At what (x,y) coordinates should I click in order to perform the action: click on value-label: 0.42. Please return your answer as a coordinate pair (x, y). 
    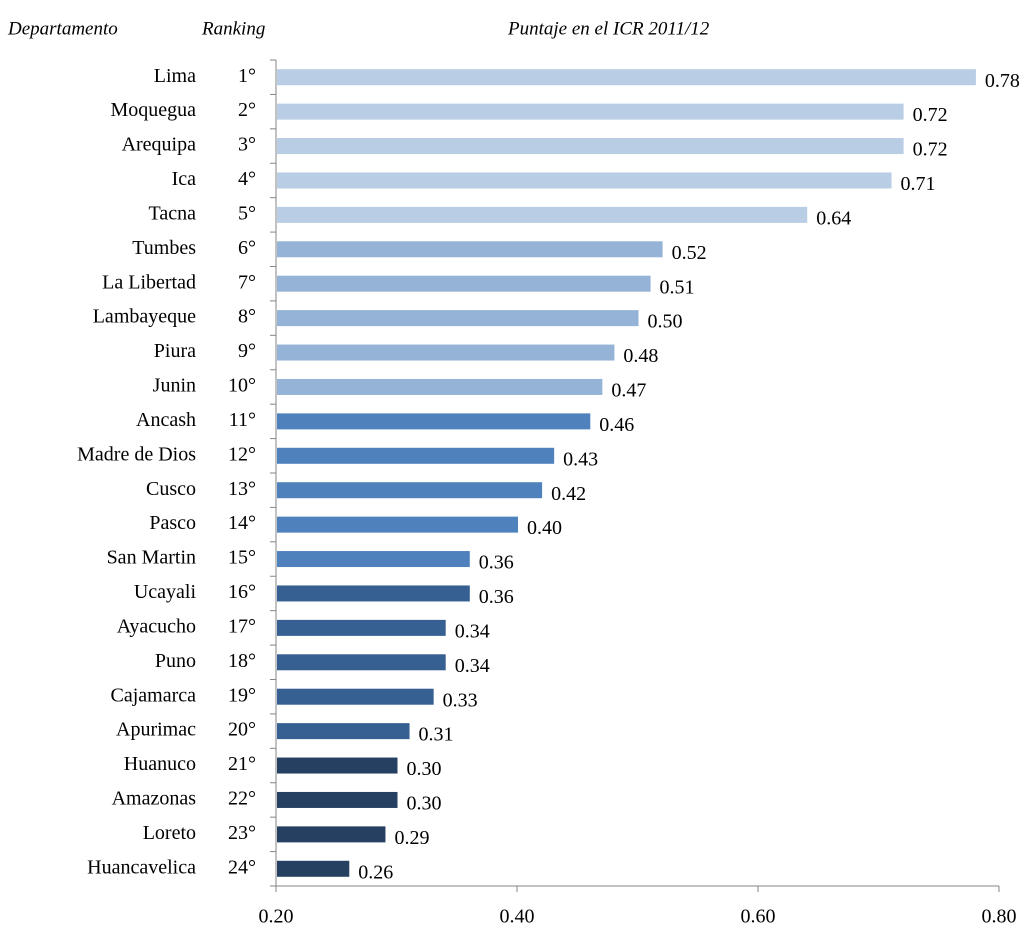
    Looking at the image, I should click on (568, 494).